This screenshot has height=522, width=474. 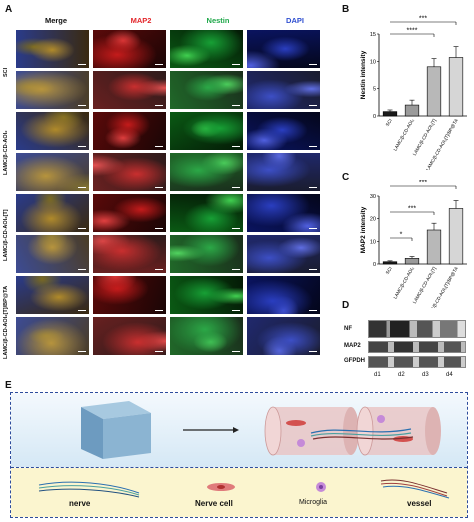 What do you see at coordinates (346, 177) in the screenshot?
I see `panel-c-letter: C` at bounding box center [346, 177].